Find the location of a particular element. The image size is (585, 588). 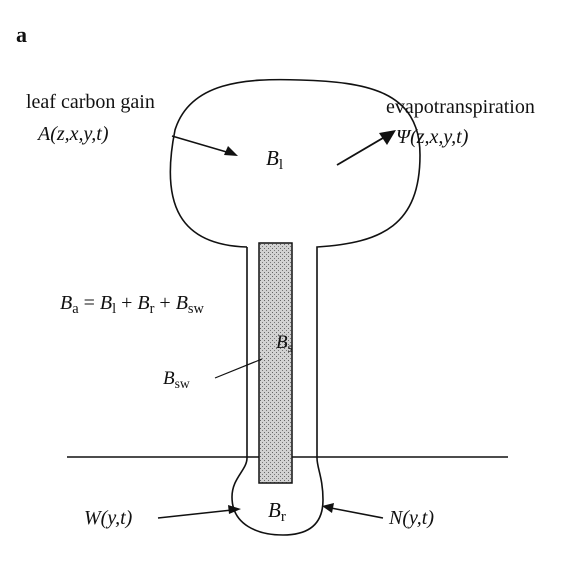

nitrogen-uptake-expression: N(y,t) is located at coordinates (411, 518).